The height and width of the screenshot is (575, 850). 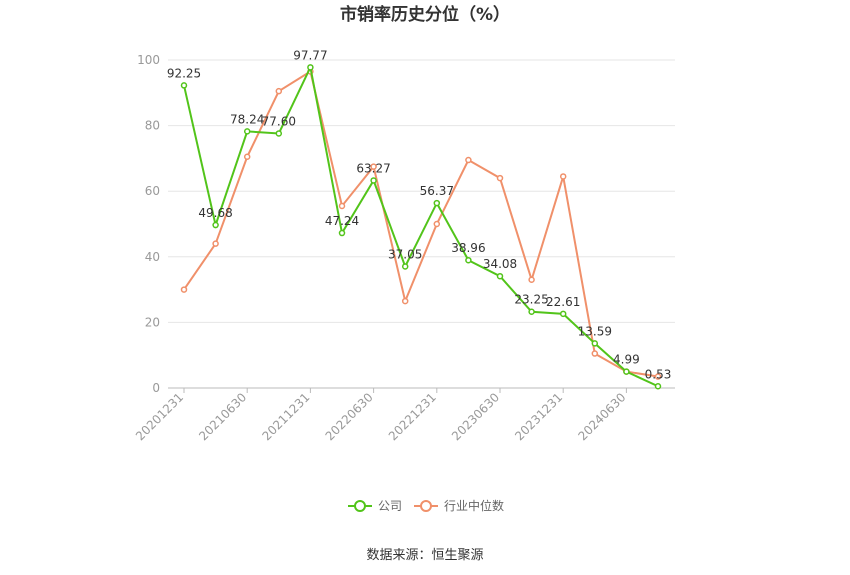 I want to click on data-label: 49.68, so click(x=215, y=213).